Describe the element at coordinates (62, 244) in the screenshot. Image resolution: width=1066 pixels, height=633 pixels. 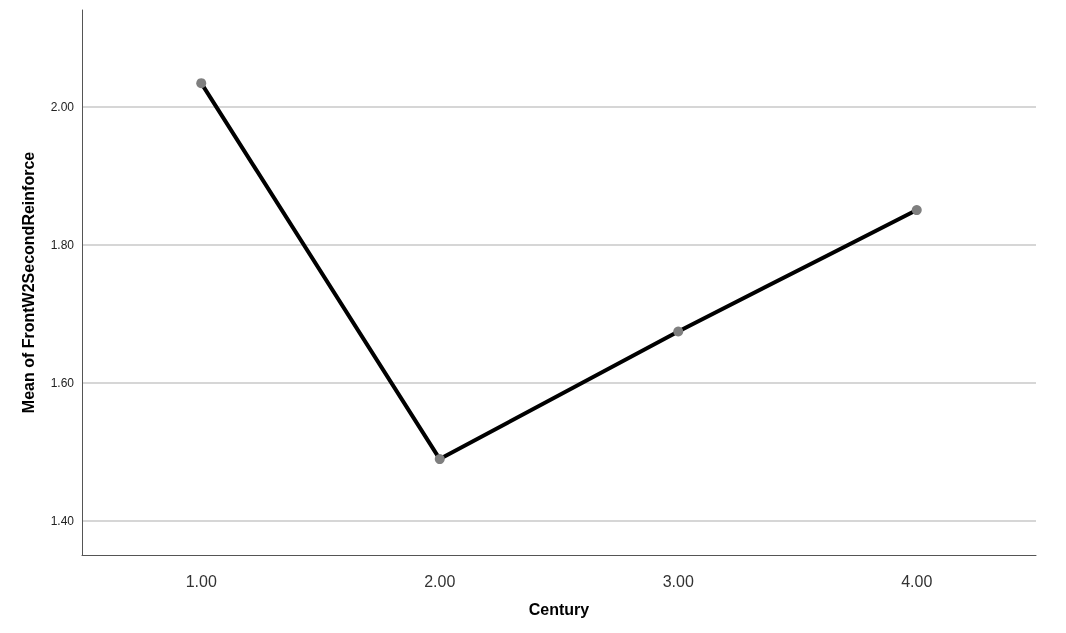
I see `y-tick-label: 1.80` at that location.